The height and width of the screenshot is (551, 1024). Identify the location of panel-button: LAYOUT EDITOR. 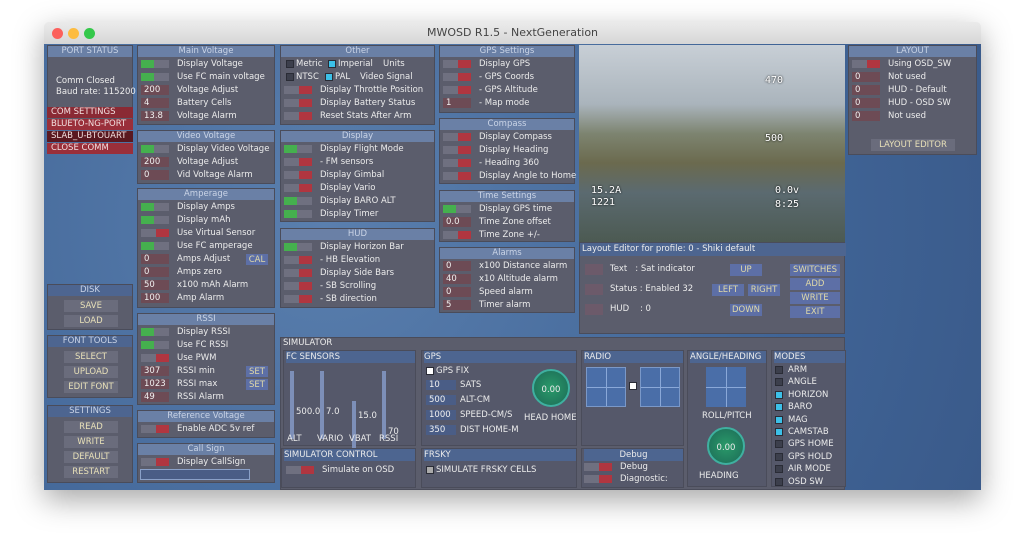
(913, 145).